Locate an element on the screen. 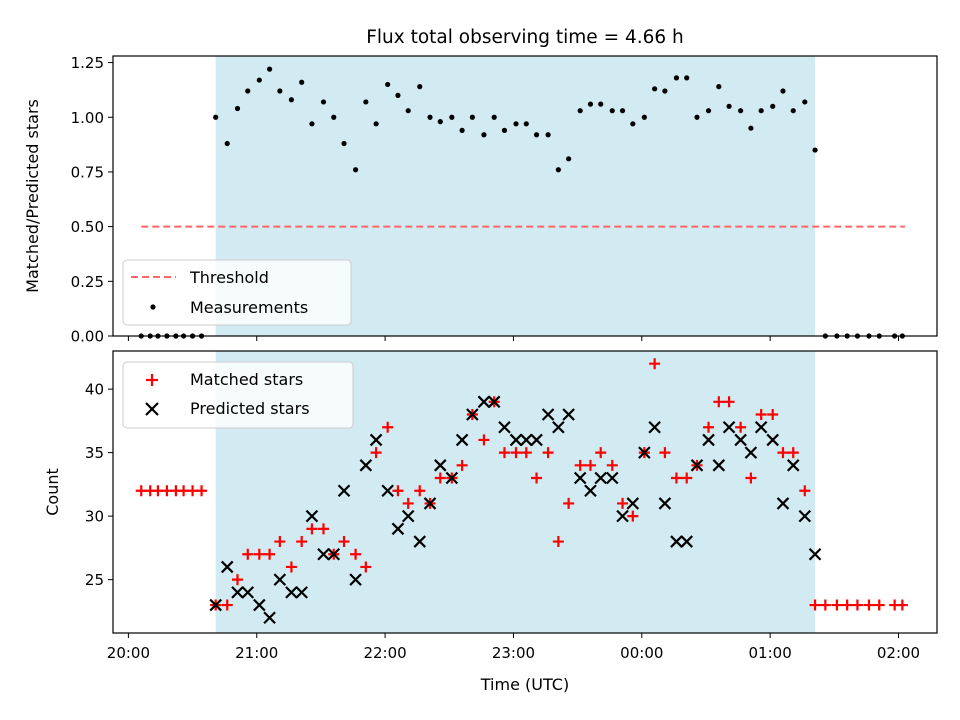 This screenshot has height=720, width=960. x-tick-label: 20:00 is located at coordinates (128, 653).